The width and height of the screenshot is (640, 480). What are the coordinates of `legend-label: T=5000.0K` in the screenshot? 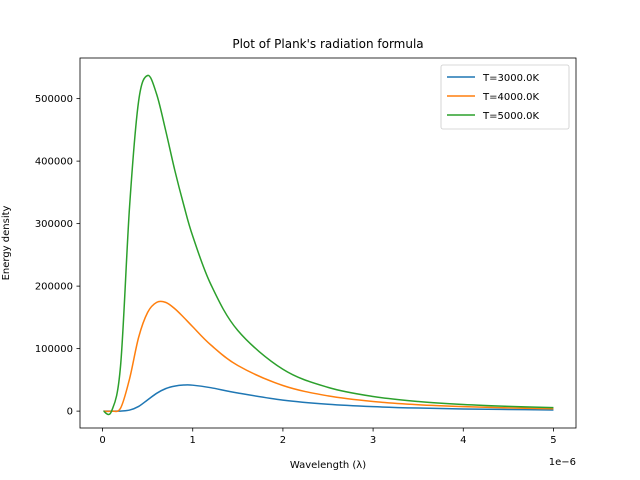 It's located at (510, 116).